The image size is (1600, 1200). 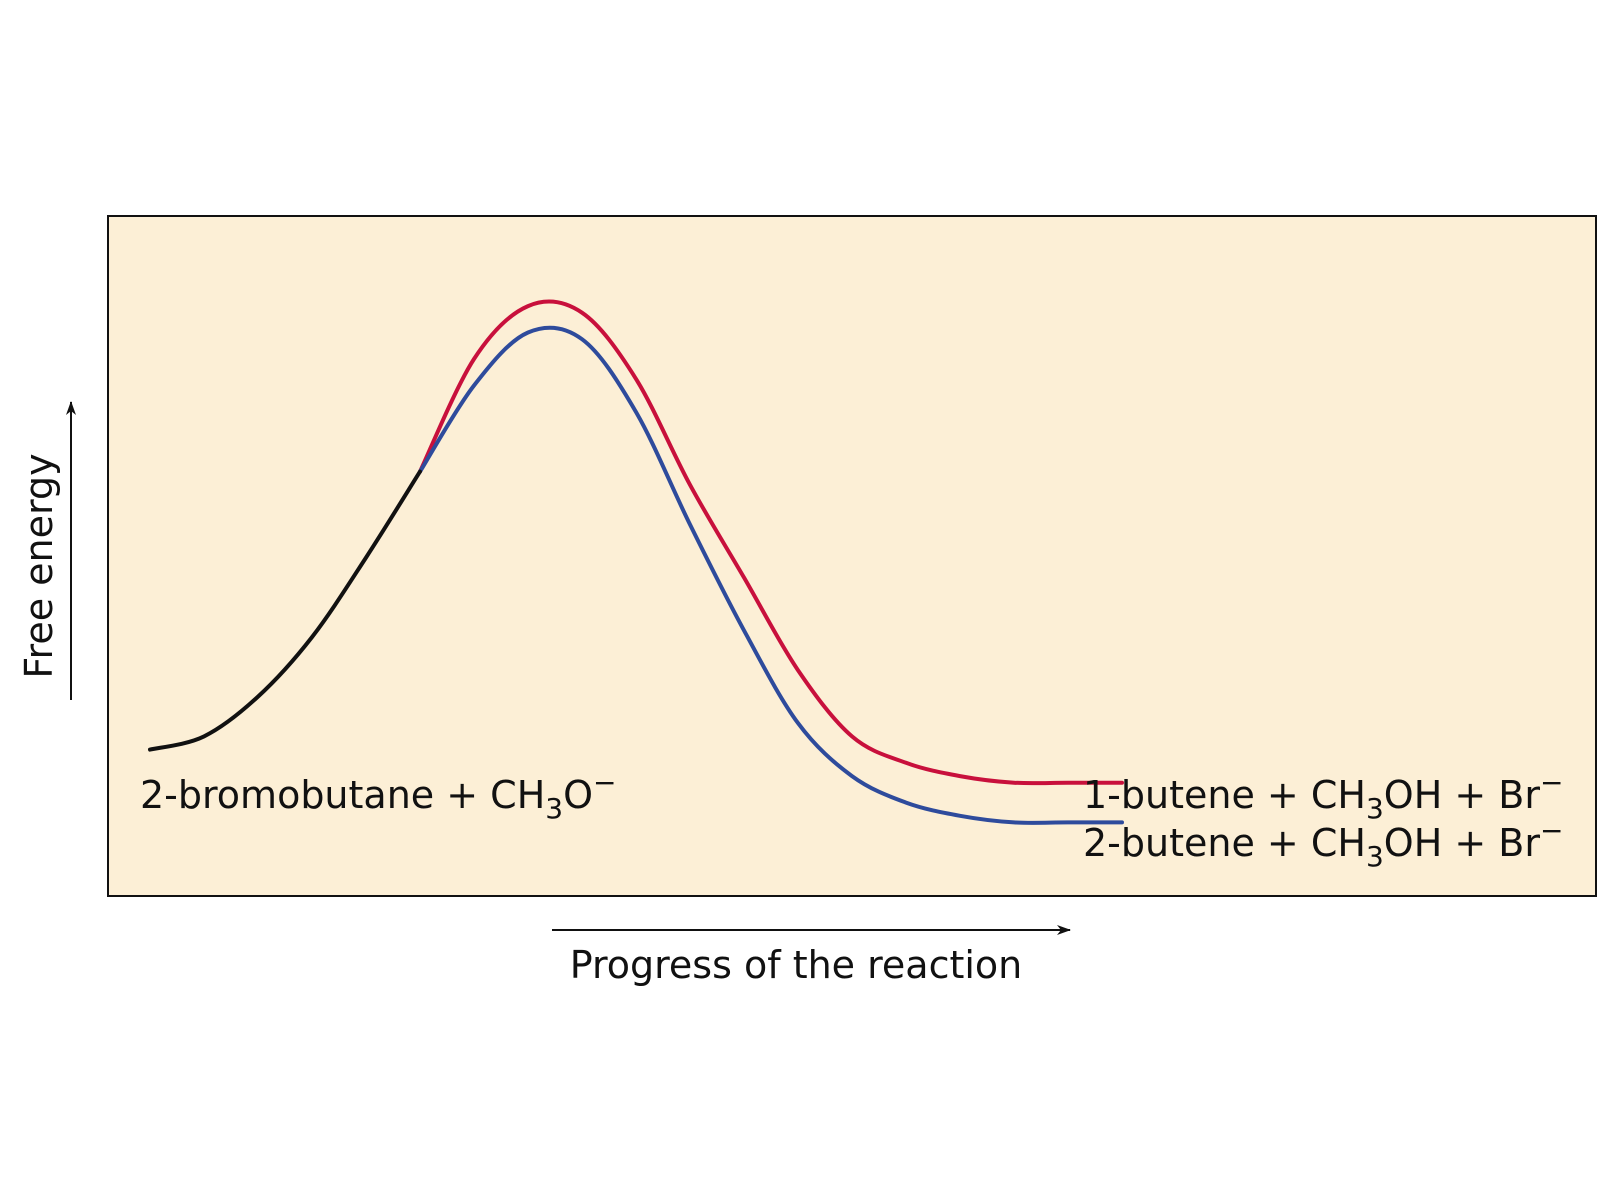 I want to click on label-reactants: 2-bromobutane + CH3O−, so click(x=378, y=795).